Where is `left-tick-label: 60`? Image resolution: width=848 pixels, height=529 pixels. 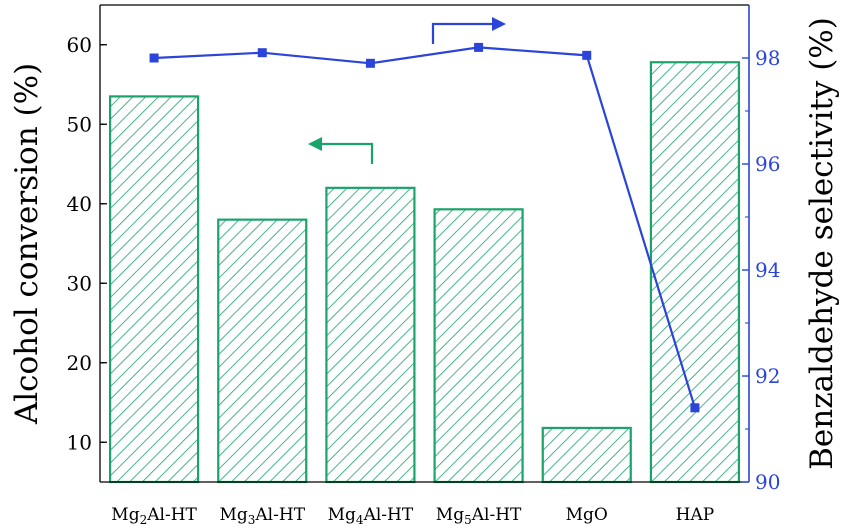 left-tick-label: 60 is located at coordinates (79, 45).